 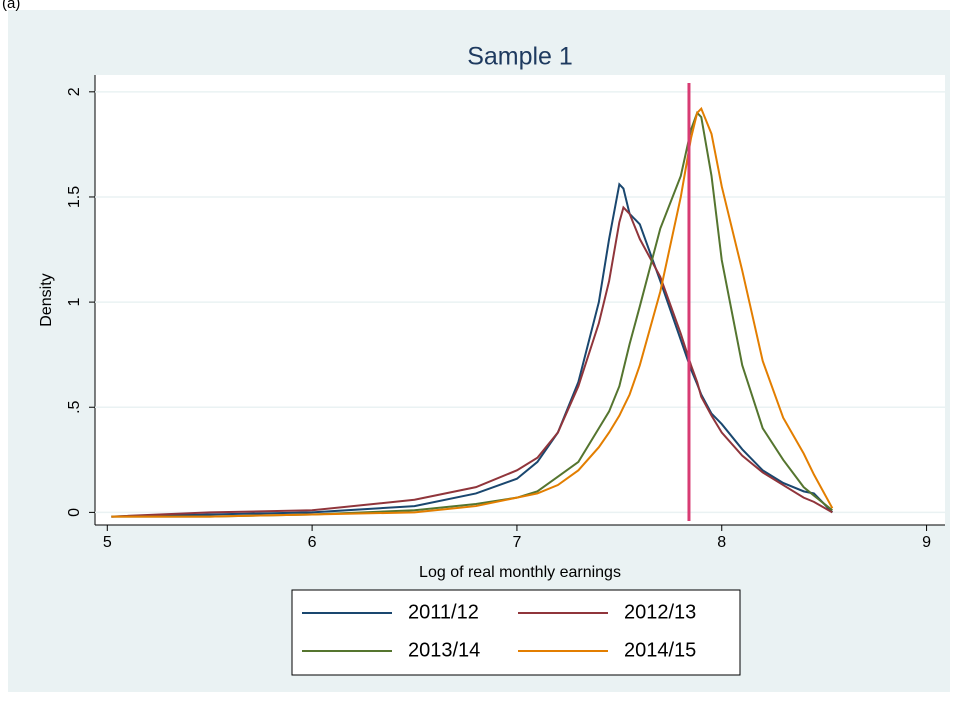 I want to click on legend-label: 2014/15, so click(x=660, y=650).